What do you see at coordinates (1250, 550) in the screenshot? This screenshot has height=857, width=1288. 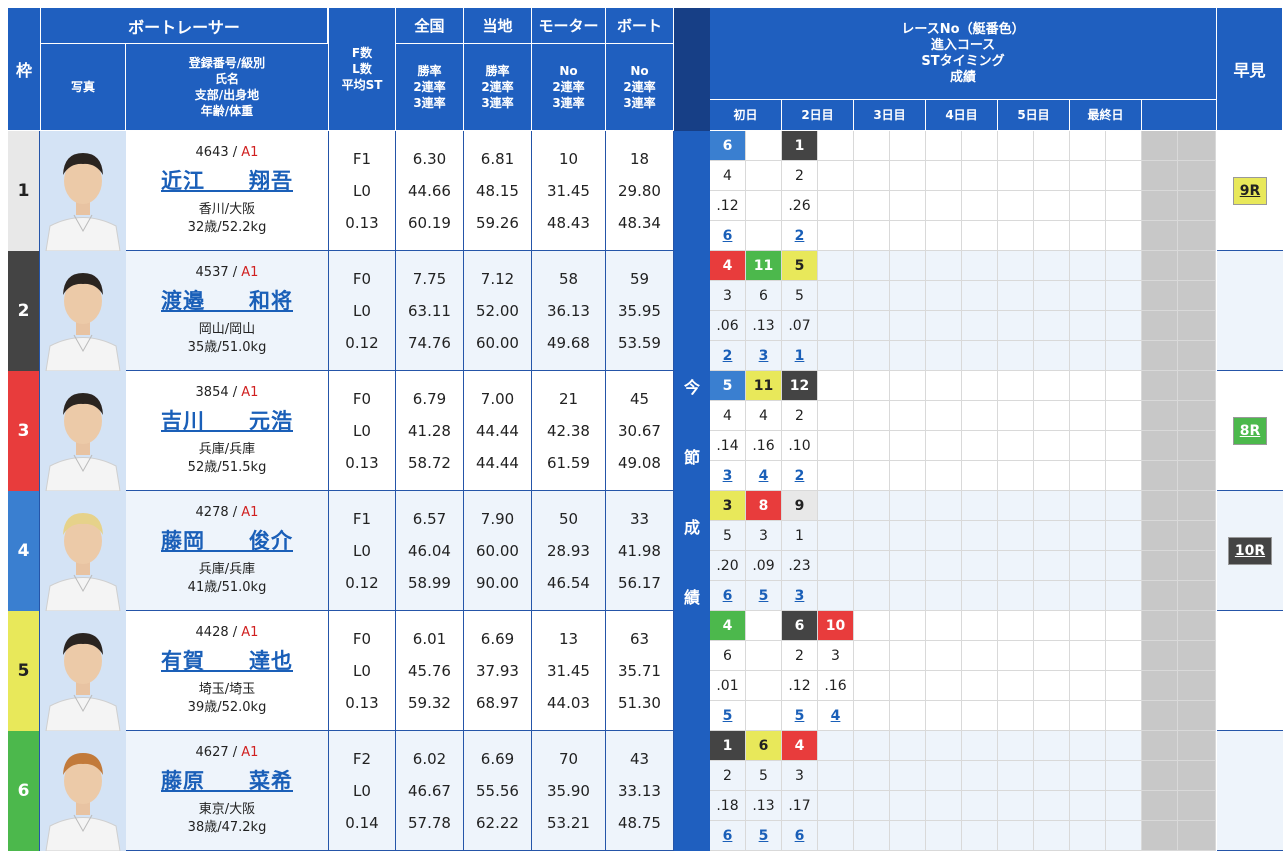 I see `fast-race-link: 10R` at bounding box center [1250, 550].